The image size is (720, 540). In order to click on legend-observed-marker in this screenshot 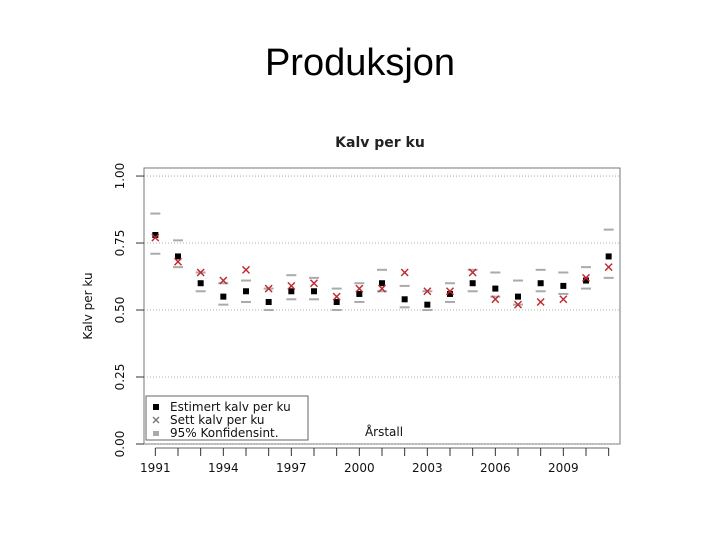, I will do `click(156, 420)`.